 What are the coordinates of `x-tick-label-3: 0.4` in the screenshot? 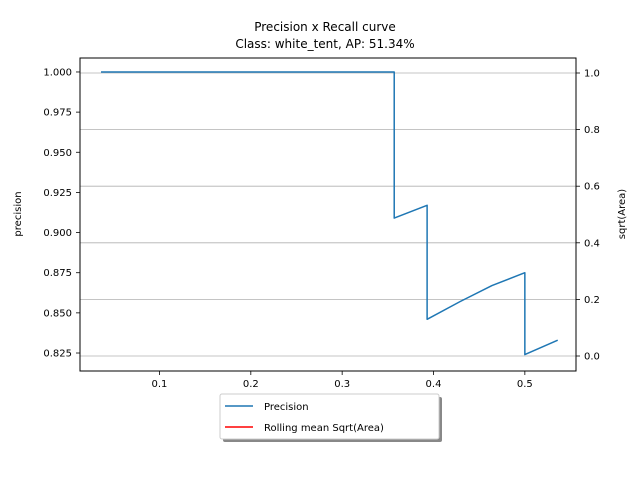 It's located at (434, 384).